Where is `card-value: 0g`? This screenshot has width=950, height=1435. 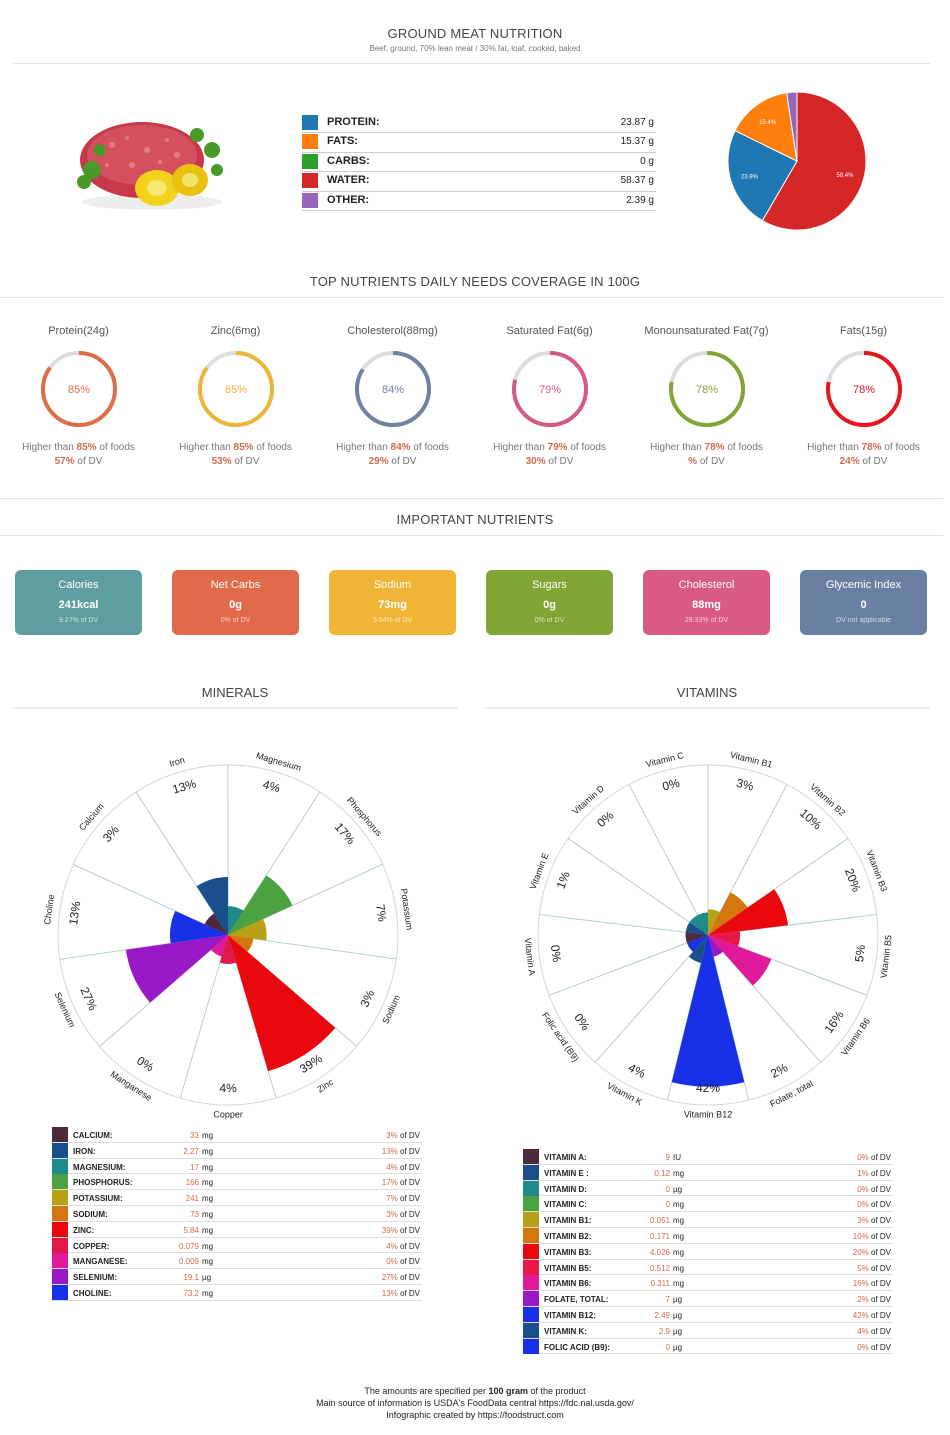
card-value: 0g is located at coordinates (549, 605).